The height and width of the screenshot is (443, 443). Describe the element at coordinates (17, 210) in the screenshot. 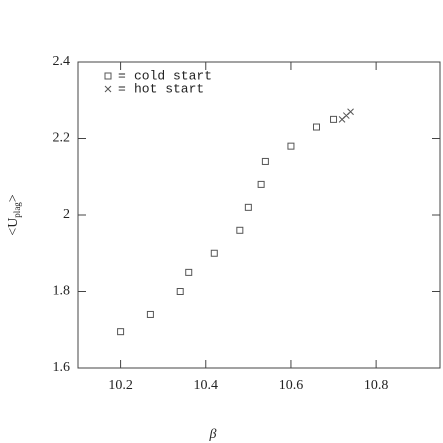

I see `y-label-sub: plag` at that location.